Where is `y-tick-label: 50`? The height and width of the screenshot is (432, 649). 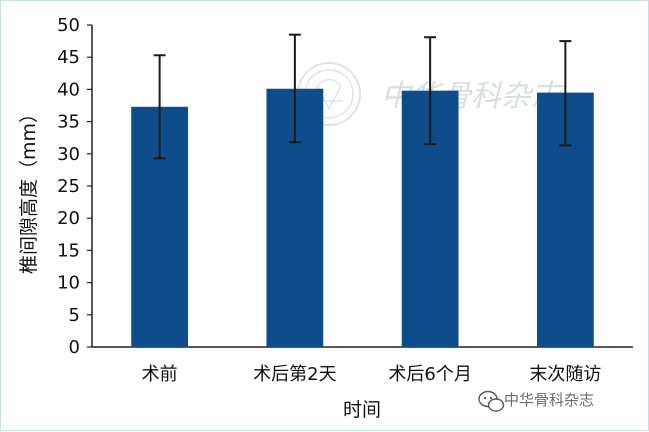
y-tick-label: 50 is located at coordinates (68, 25).